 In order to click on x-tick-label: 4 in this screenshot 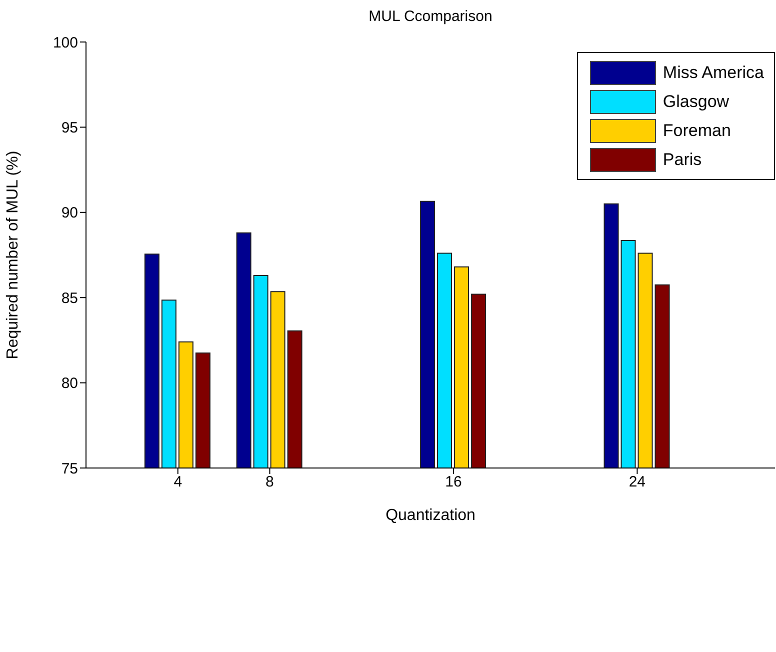, I will do `click(178, 482)`.